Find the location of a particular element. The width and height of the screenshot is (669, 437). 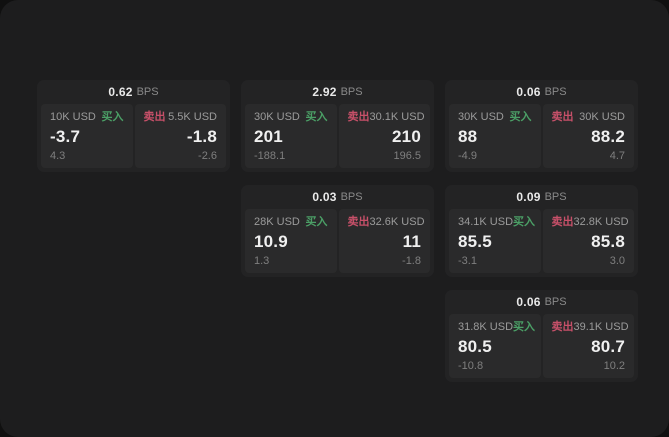

sell-amount: 30K USD is located at coordinates (602, 117).